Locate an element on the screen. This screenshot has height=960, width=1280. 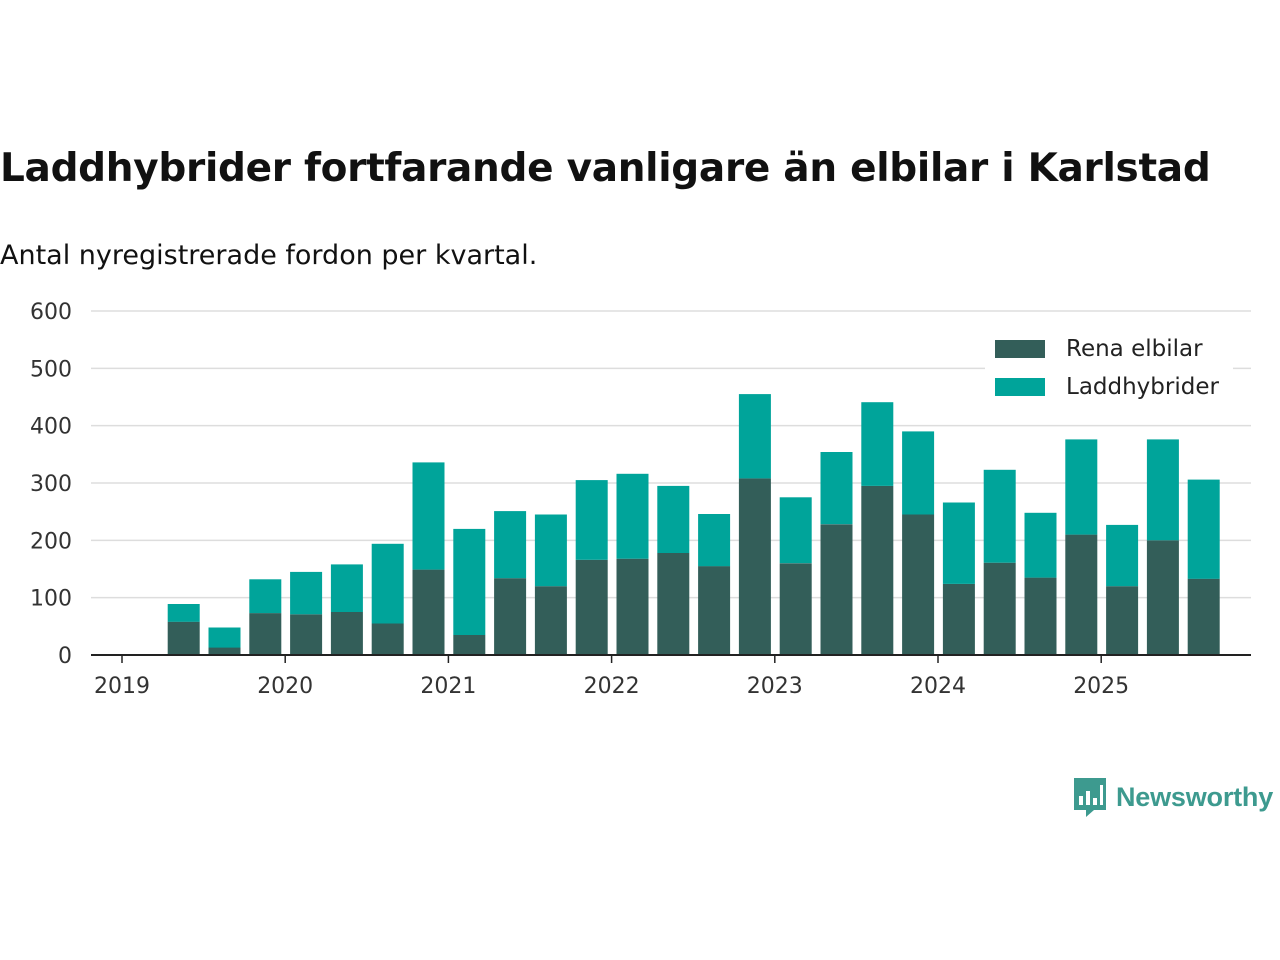
x-tick-label: 2022 is located at coordinates (612, 686).